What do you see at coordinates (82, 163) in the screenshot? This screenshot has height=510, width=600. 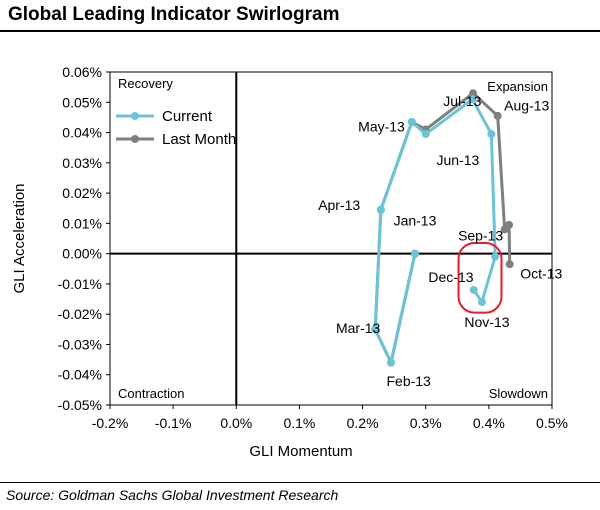 I see `y-tick-label: 0.03%` at bounding box center [82, 163].